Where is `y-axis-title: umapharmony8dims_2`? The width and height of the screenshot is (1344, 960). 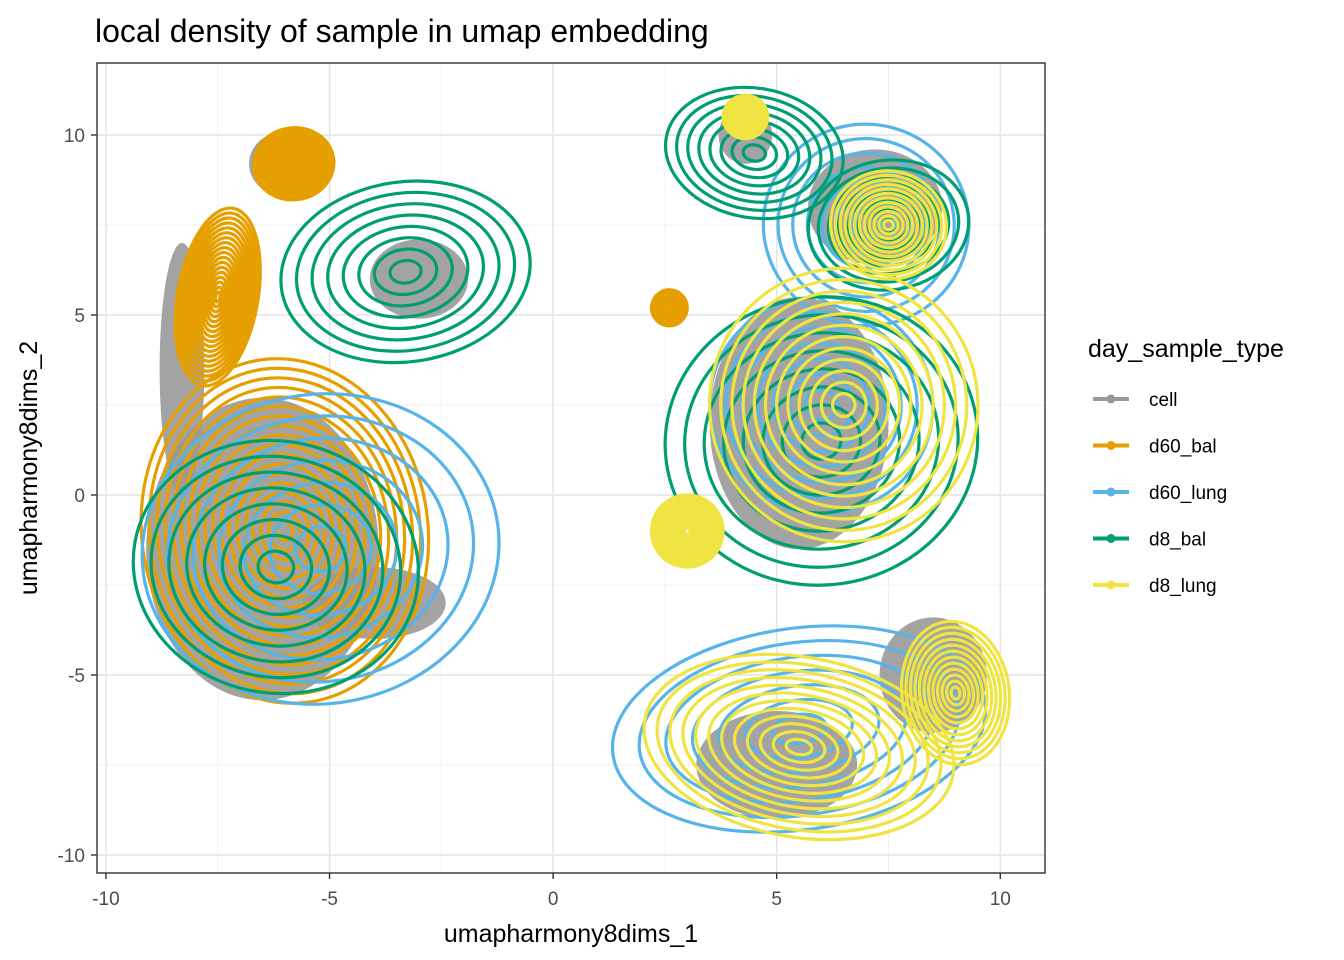
y-axis-title: umapharmony8dims_2 is located at coordinates (29, 468).